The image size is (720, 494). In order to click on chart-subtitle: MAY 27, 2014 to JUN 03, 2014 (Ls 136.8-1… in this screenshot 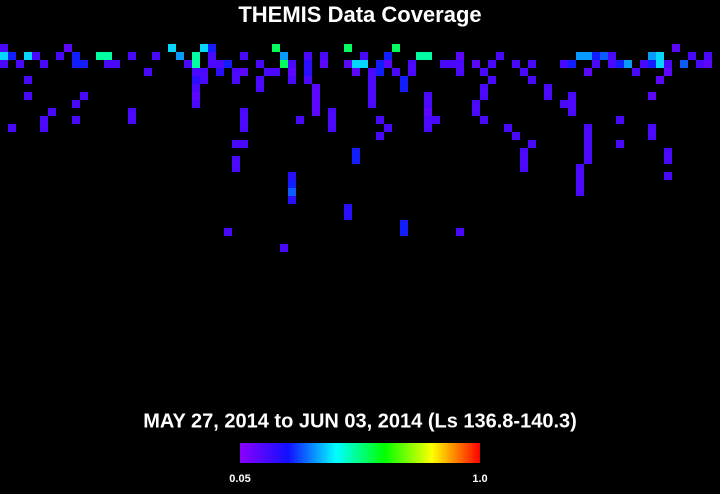, I will do `click(360, 421)`.